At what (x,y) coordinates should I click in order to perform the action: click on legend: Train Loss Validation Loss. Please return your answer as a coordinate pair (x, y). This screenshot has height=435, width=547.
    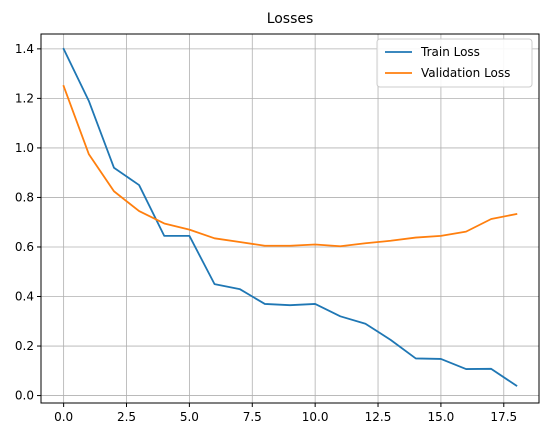
    Looking at the image, I should click on (454, 63).